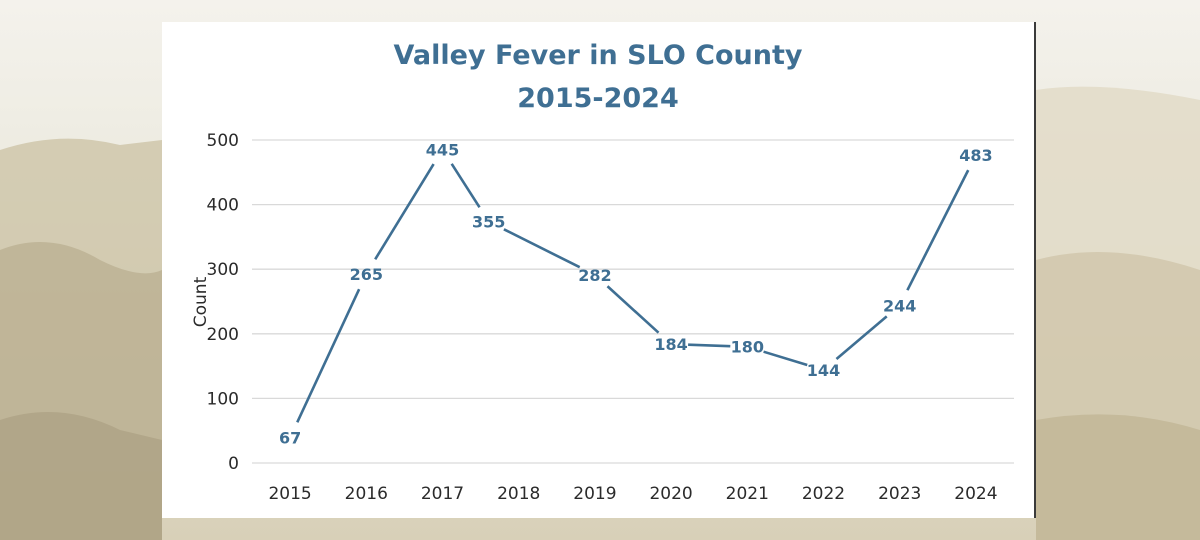  I want to click on x-axis-ticks: 2015 2016 2017 2018 2019 2020 2021 2022 2023 2024, so click(632, 494).